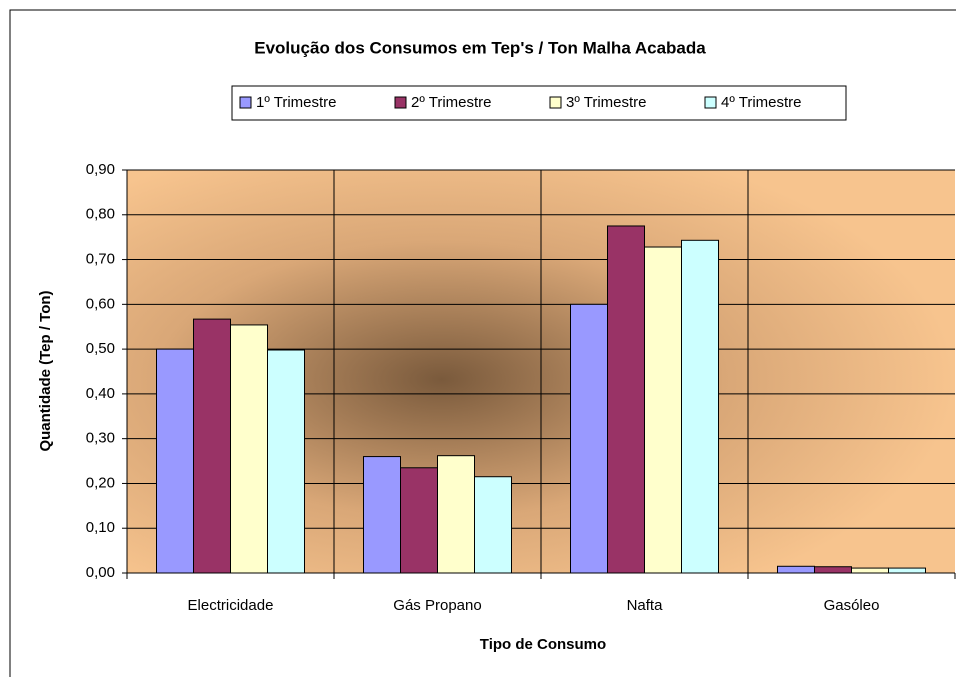 The width and height of the screenshot is (957, 679). What do you see at coordinates (100, 527) in the screenshot?
I see `y-tick-label: 0,10` at bounding box center [100, 527].